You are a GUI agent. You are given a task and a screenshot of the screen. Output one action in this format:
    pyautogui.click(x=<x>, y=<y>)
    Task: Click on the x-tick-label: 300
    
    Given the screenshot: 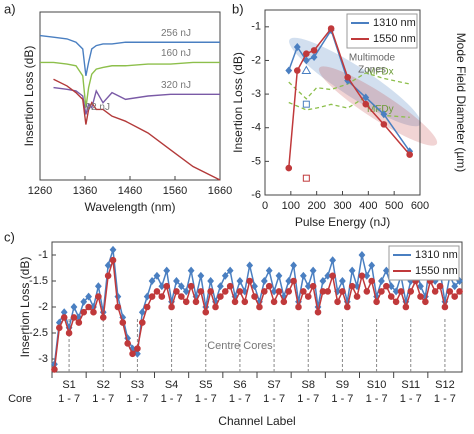 What is the action you would take?
    pyautogui.click(x=342, y=206)
    